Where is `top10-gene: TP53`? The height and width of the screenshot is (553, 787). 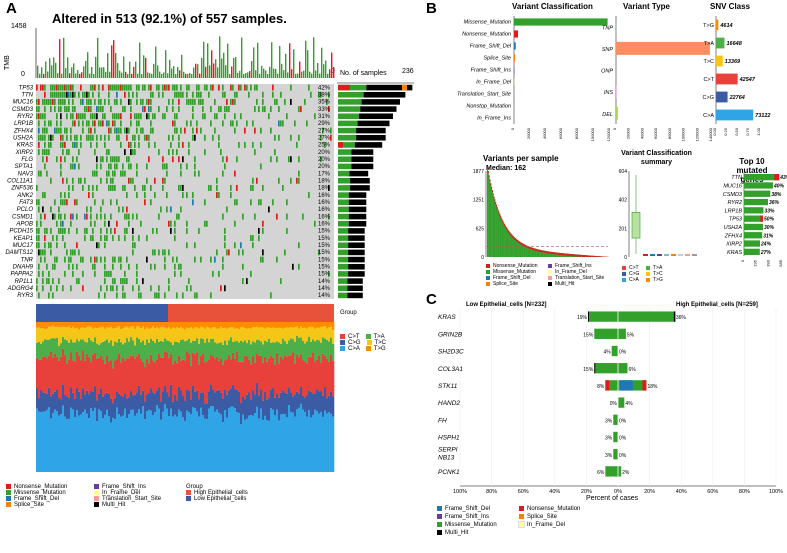
top10-gene: TP53 is located at coordinates (736, 220).